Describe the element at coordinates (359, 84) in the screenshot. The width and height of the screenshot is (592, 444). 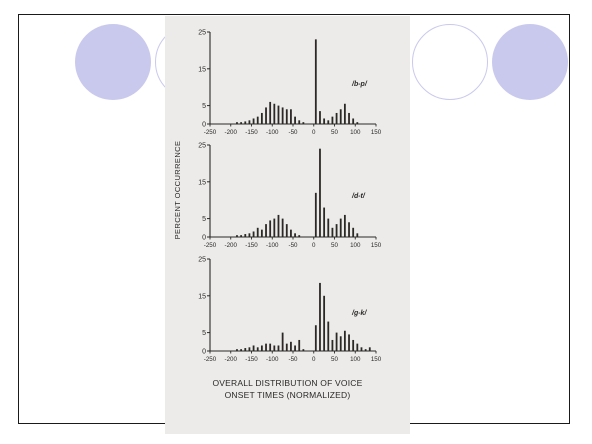
I see `panel-label: /b-p/` at that location.